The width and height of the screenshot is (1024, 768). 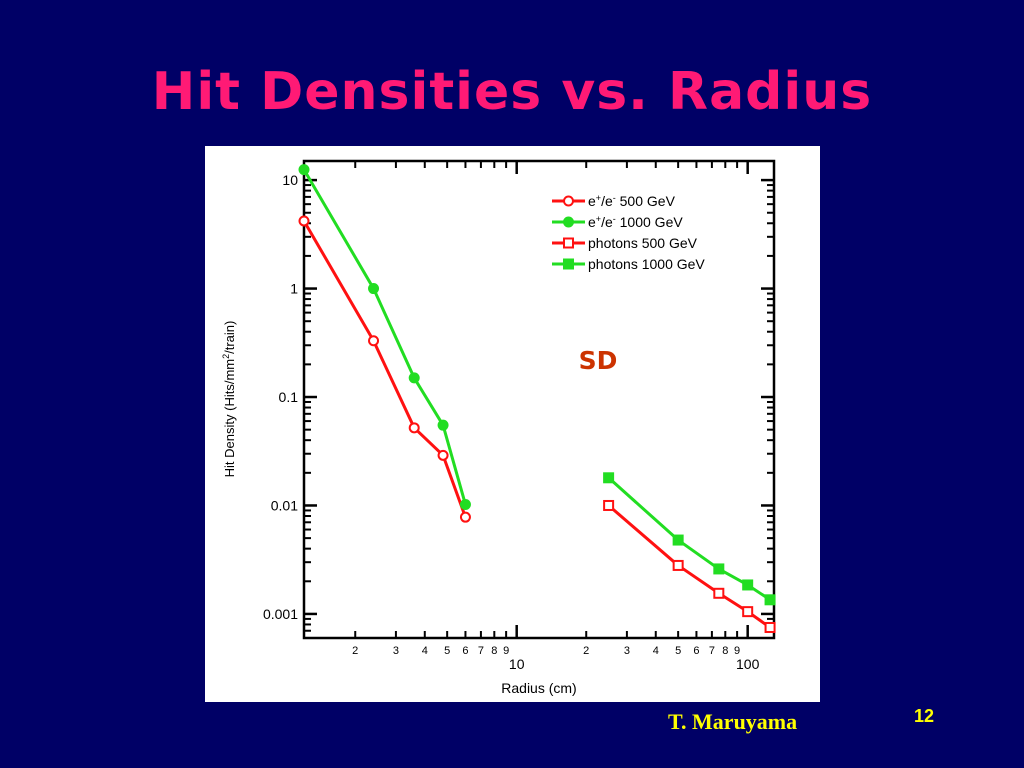 I want to click on x-tick-label: 100, so click(x=748, y=664).